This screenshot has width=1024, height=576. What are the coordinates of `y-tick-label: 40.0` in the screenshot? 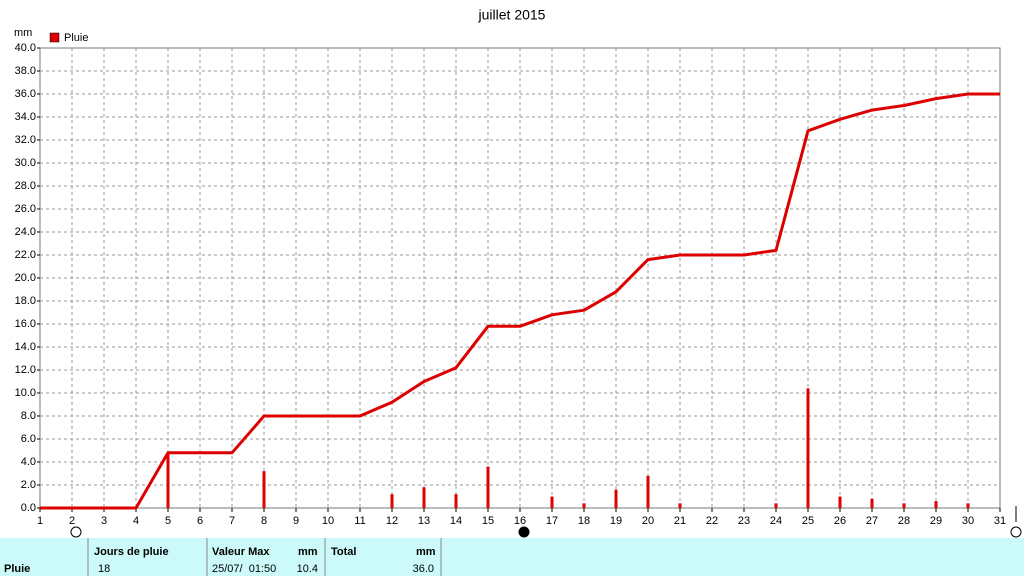 It's located at (25, 48).